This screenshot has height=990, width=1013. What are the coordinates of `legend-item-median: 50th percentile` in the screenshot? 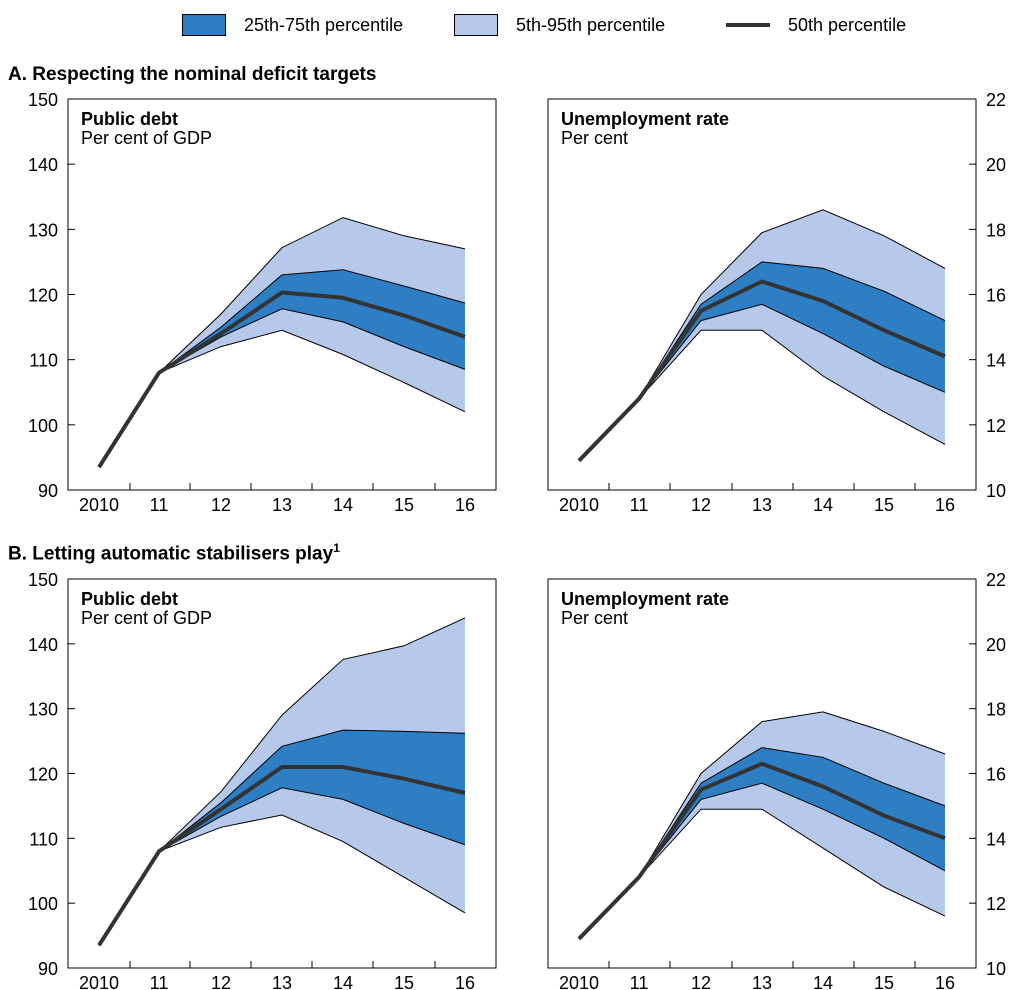 It's located at (816, 25).